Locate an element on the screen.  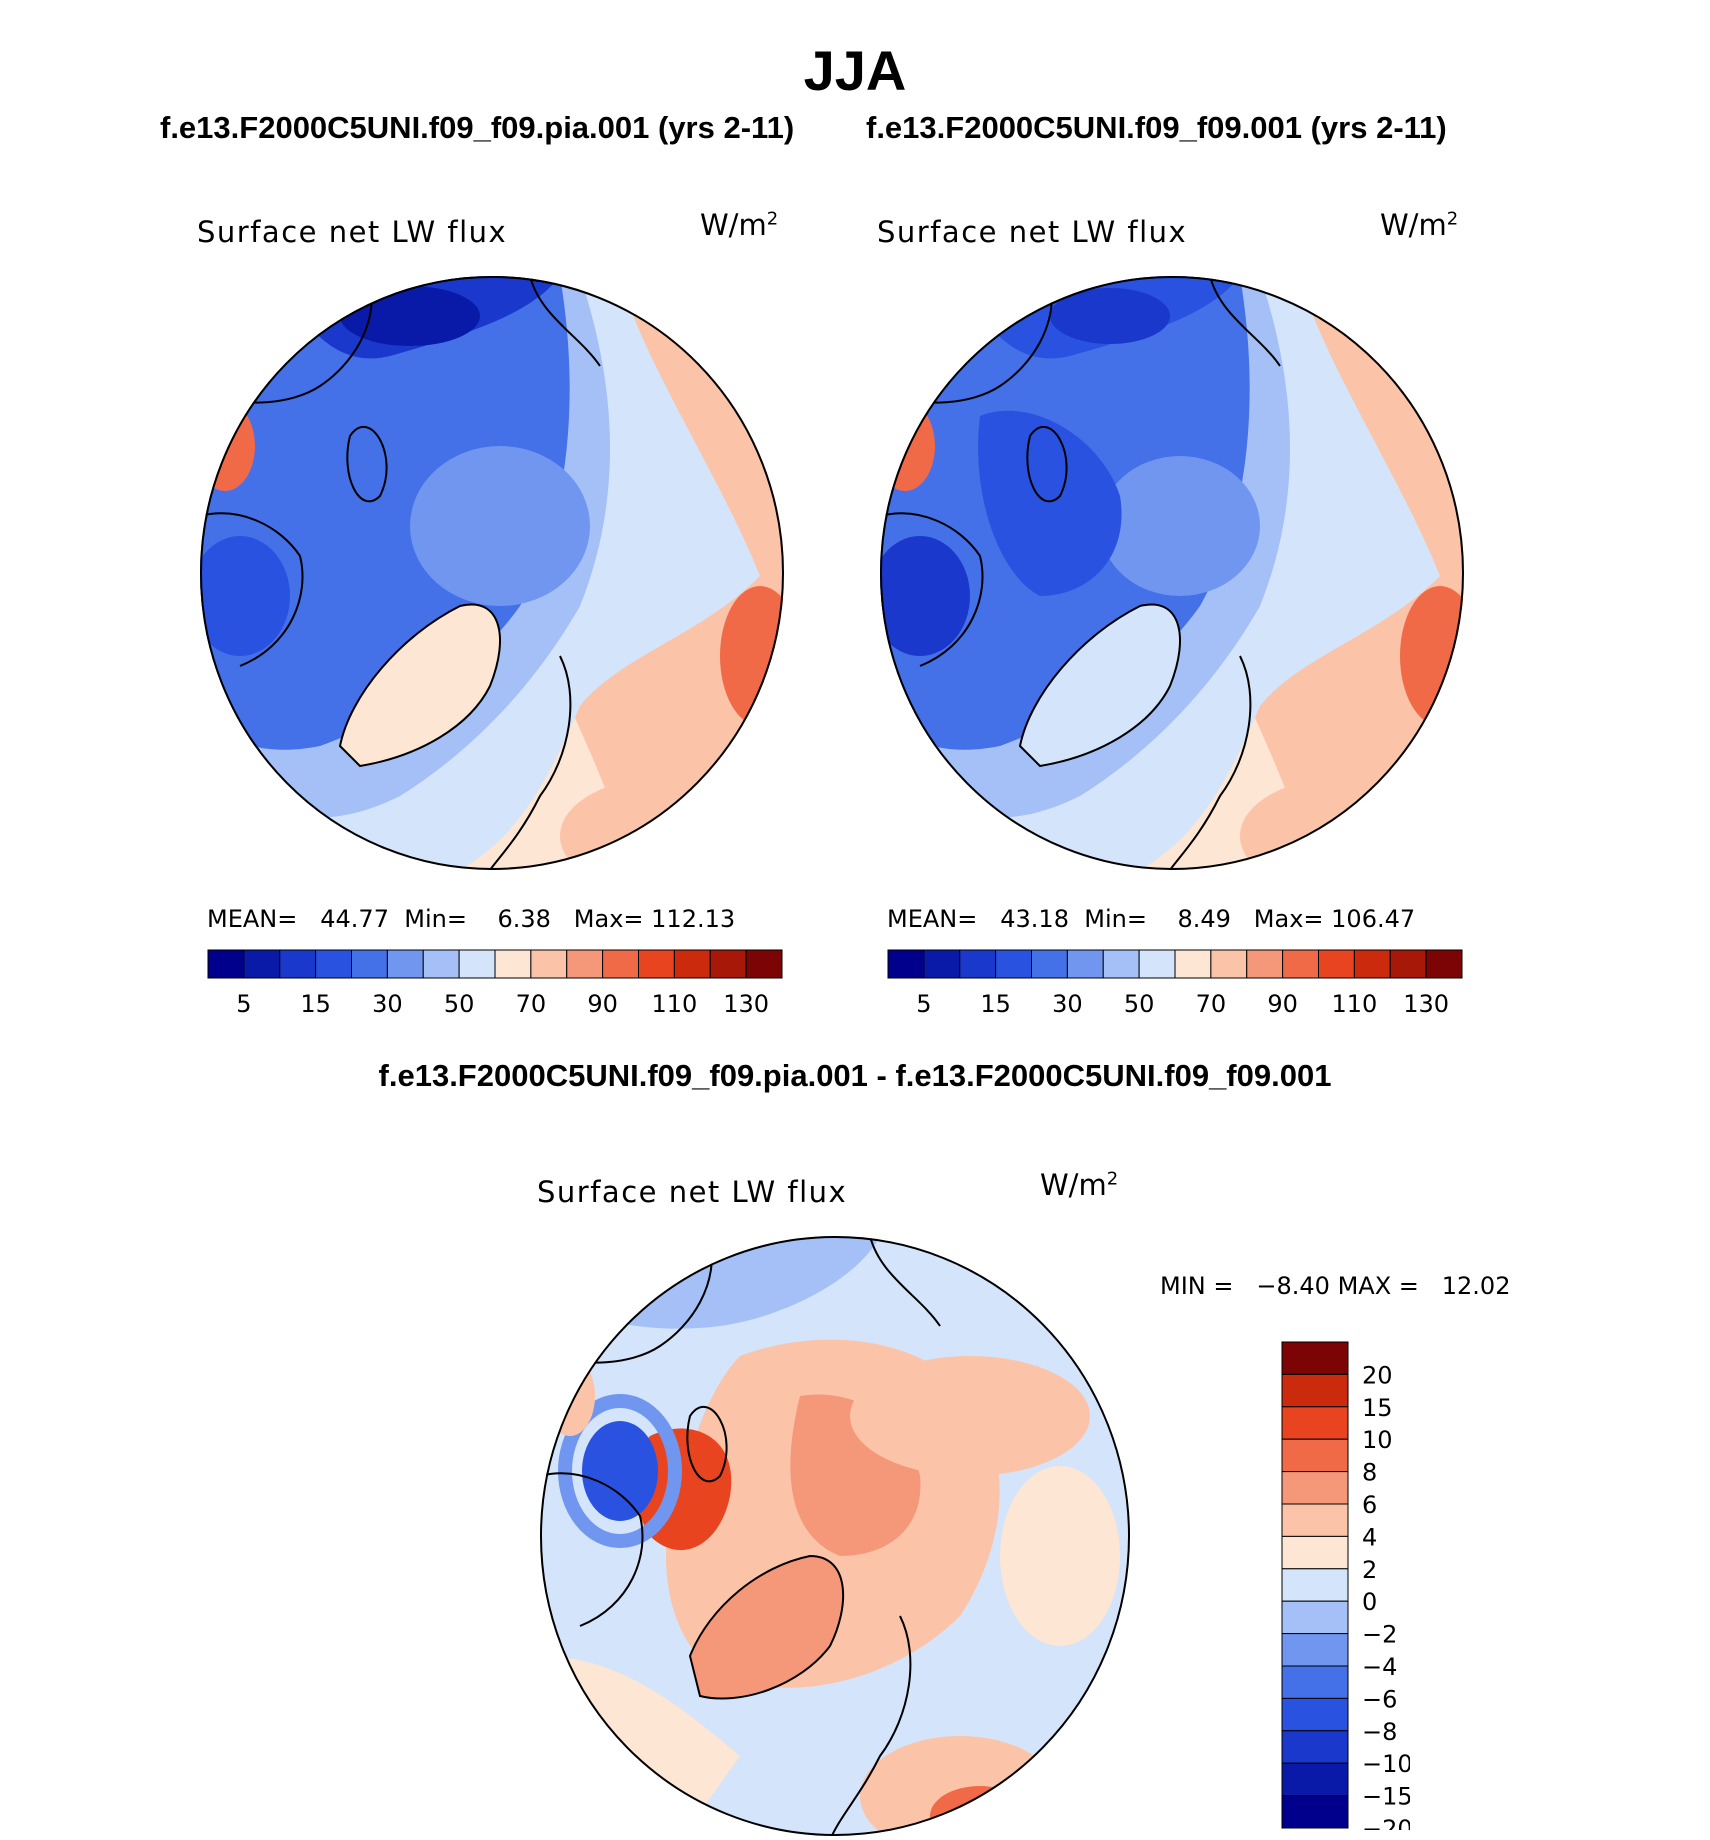
difference-field-hudson-ring is located at coordinates (620, 1471).